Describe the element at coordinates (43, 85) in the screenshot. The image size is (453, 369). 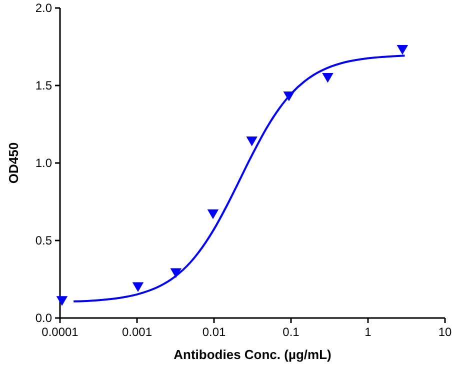
I see `y-tick-label: 1.5` at that location.